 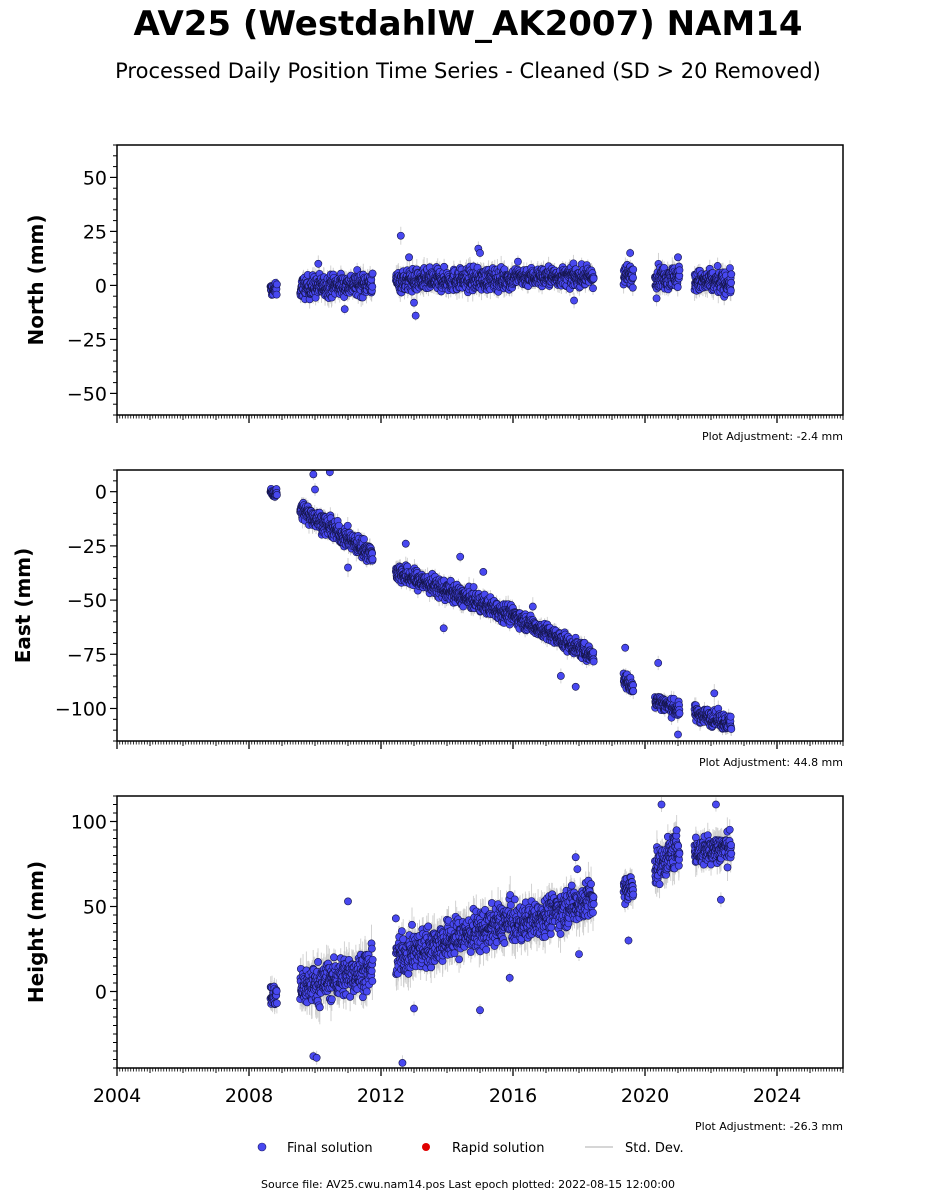 I want to click on y-tick-label: −50, so click(x=87, y=394).